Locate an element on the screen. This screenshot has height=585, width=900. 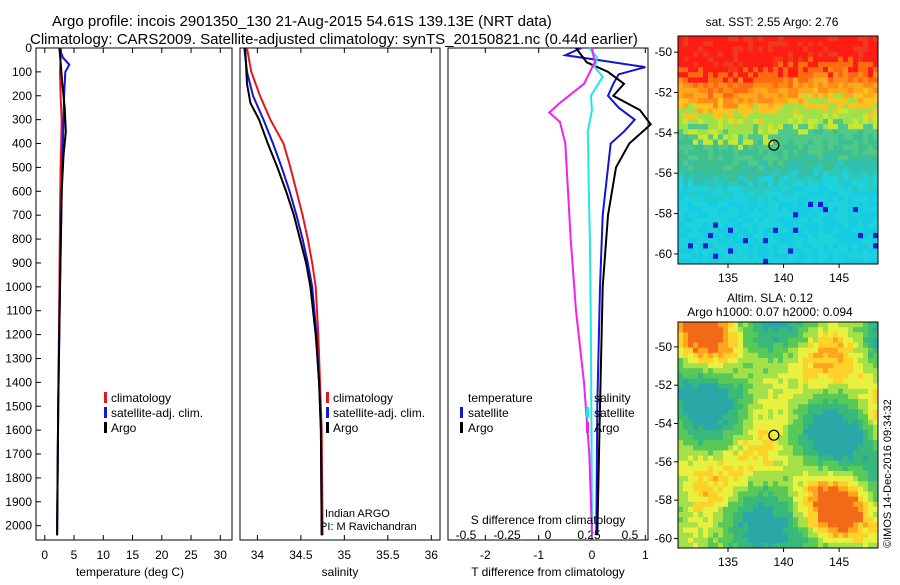
s-tick-label: 0.25 is located at coordinates (589, 535).